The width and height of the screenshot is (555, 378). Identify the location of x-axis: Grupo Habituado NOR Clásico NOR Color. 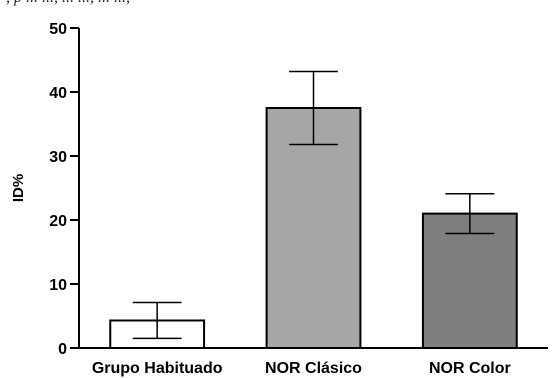
(313, 362).